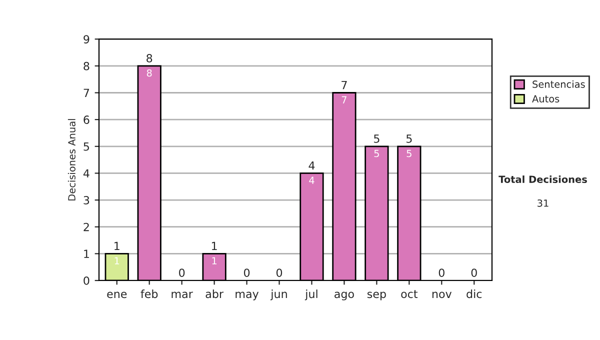  What do you see at coordinates (86, 146) in the screenshot?
I see `y-tick-label: 5` at bounding box center [86, 146].